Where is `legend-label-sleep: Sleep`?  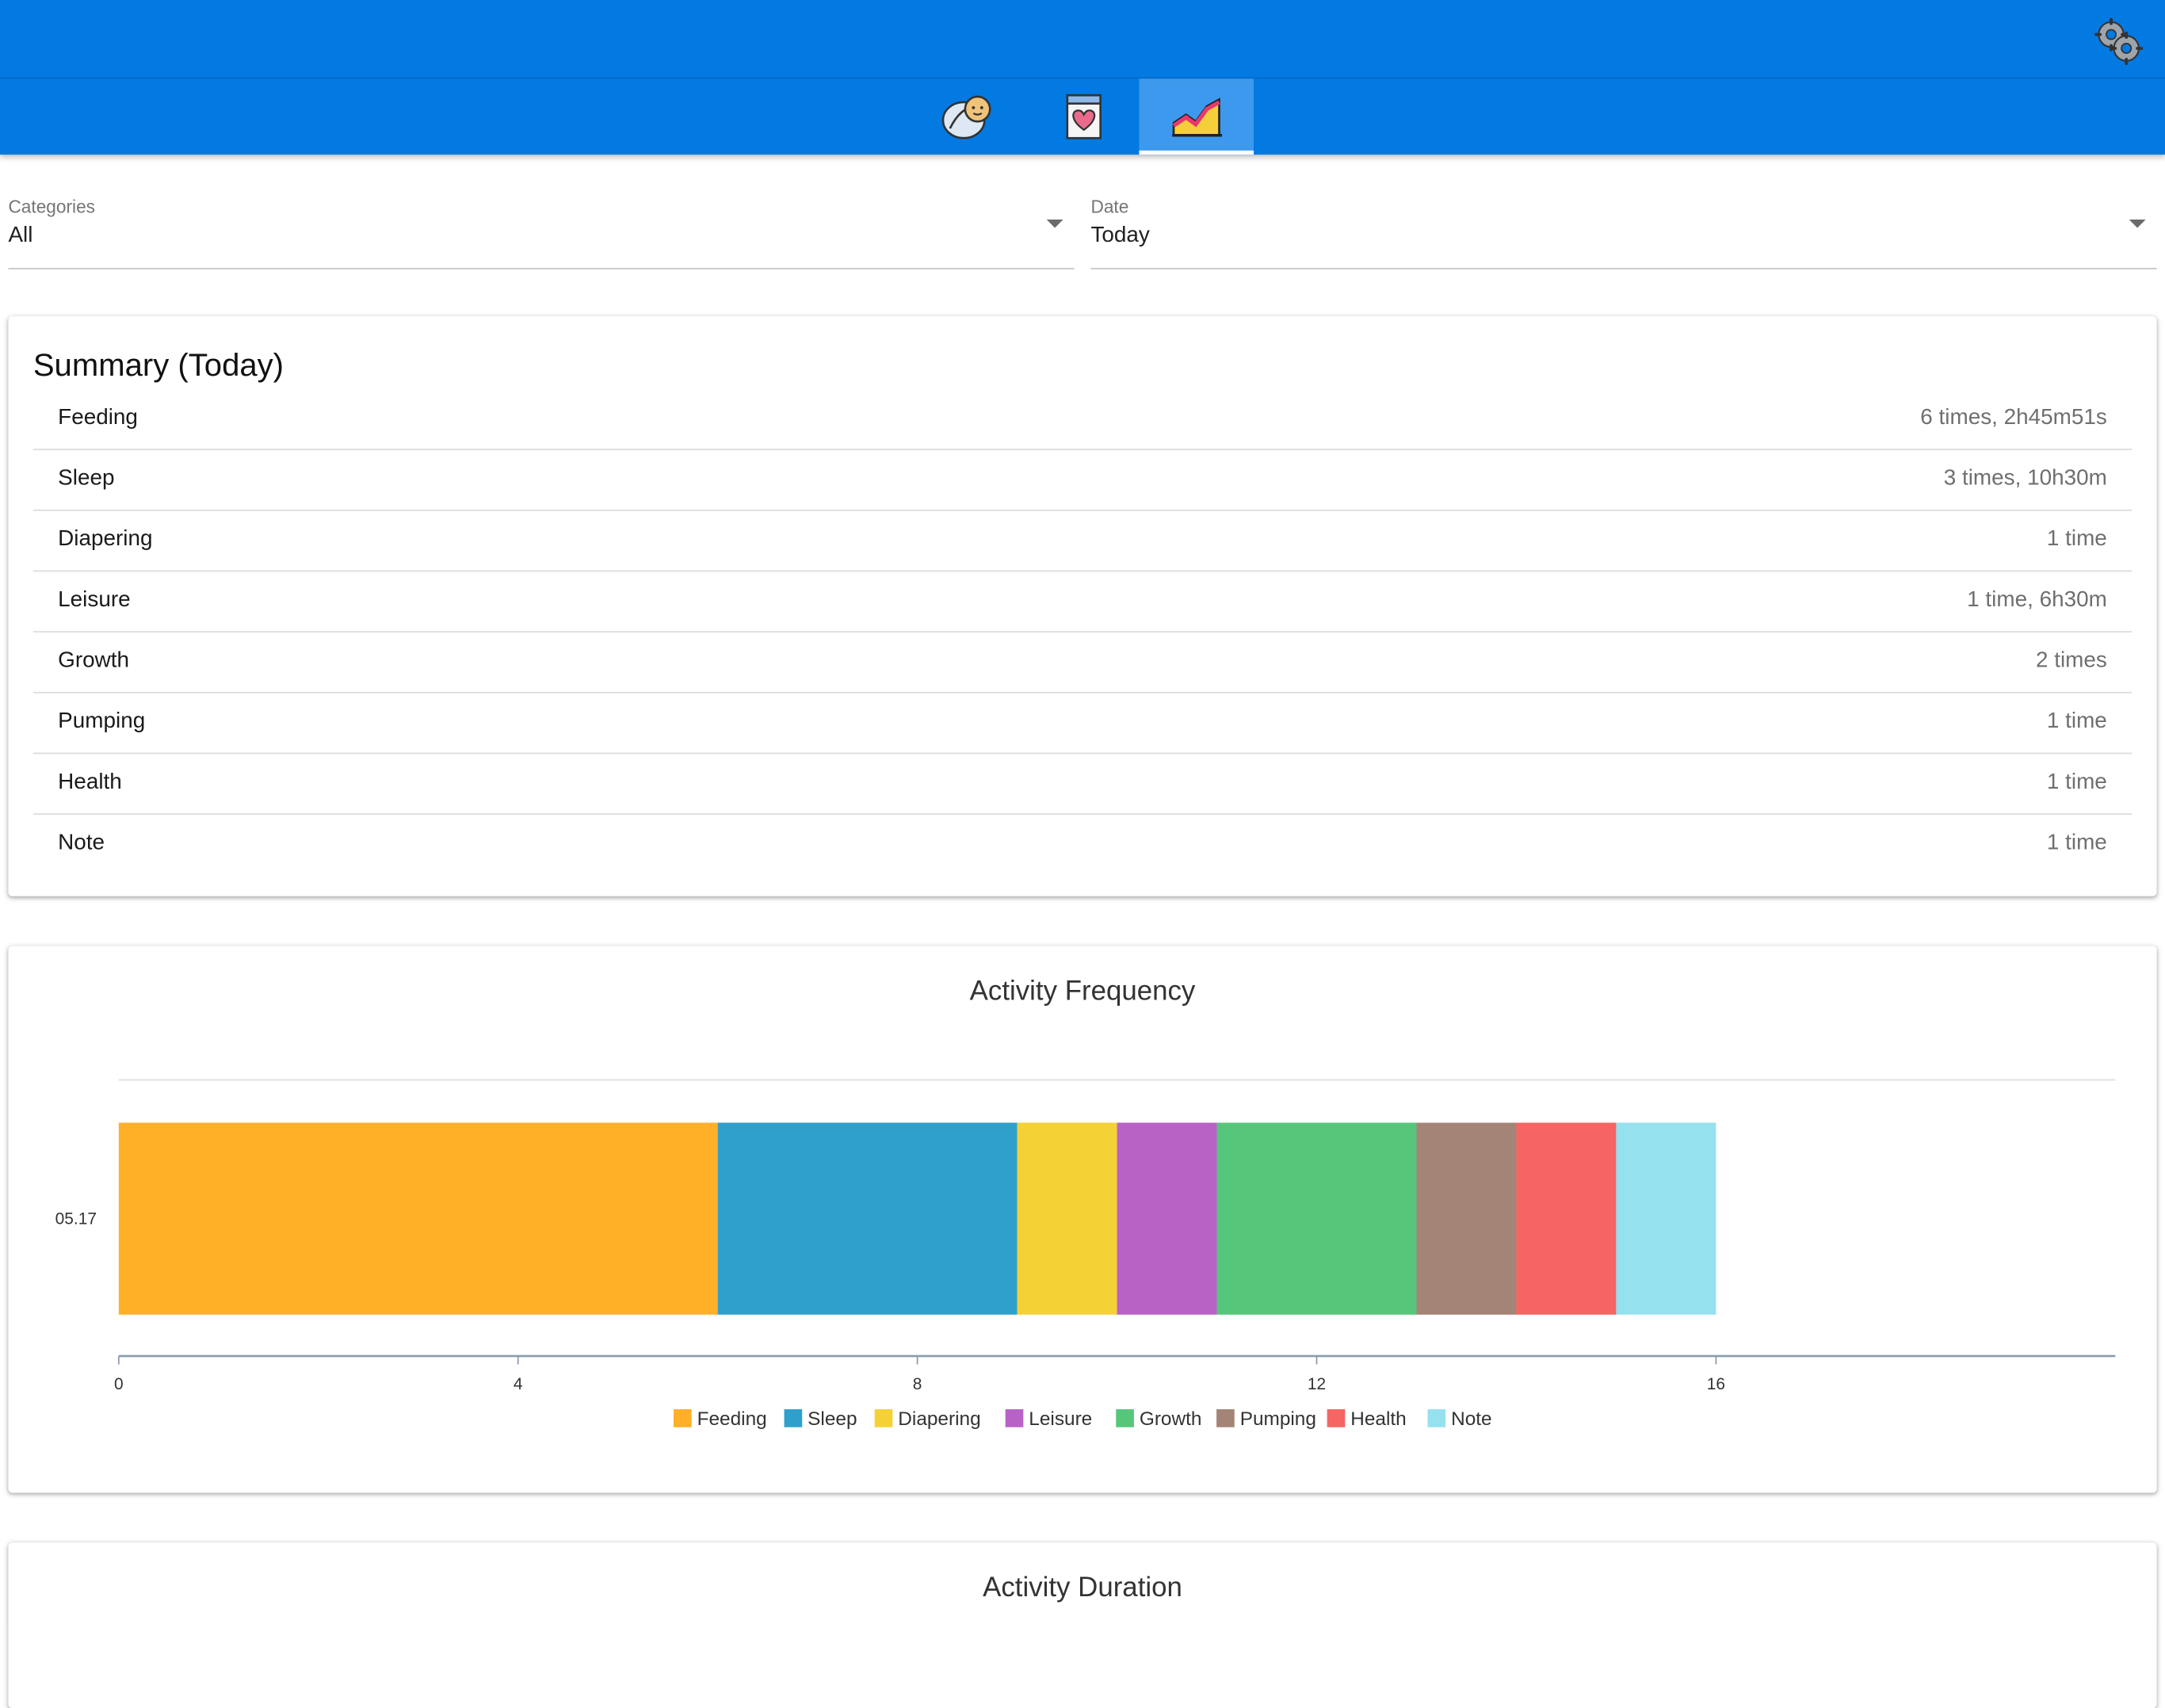 legend-label-sleep: Sleep is located at coordinates (832, 1419).